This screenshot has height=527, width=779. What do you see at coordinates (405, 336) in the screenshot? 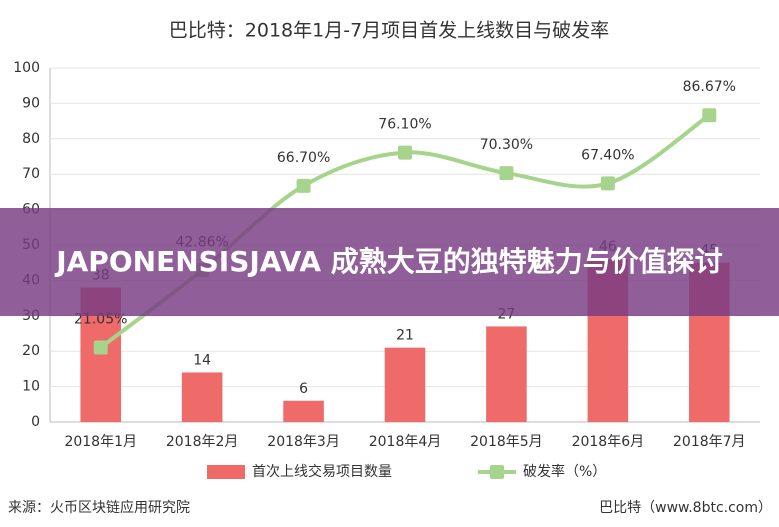
I see `bar-label: 21` at bounding box center [405, 336].